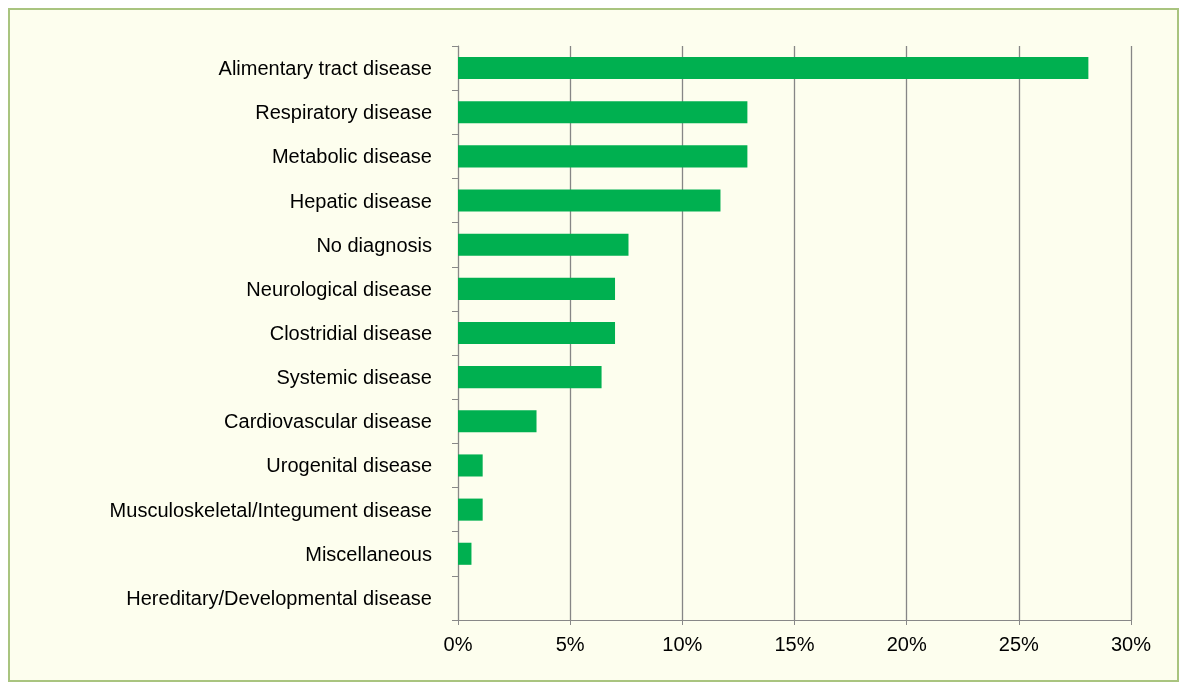 The height and width of the screenshot is (690, 1187). Describe the element at coordinates (1019, 644) in the screenshot. I see `x-tick-label: 25%` at that location.